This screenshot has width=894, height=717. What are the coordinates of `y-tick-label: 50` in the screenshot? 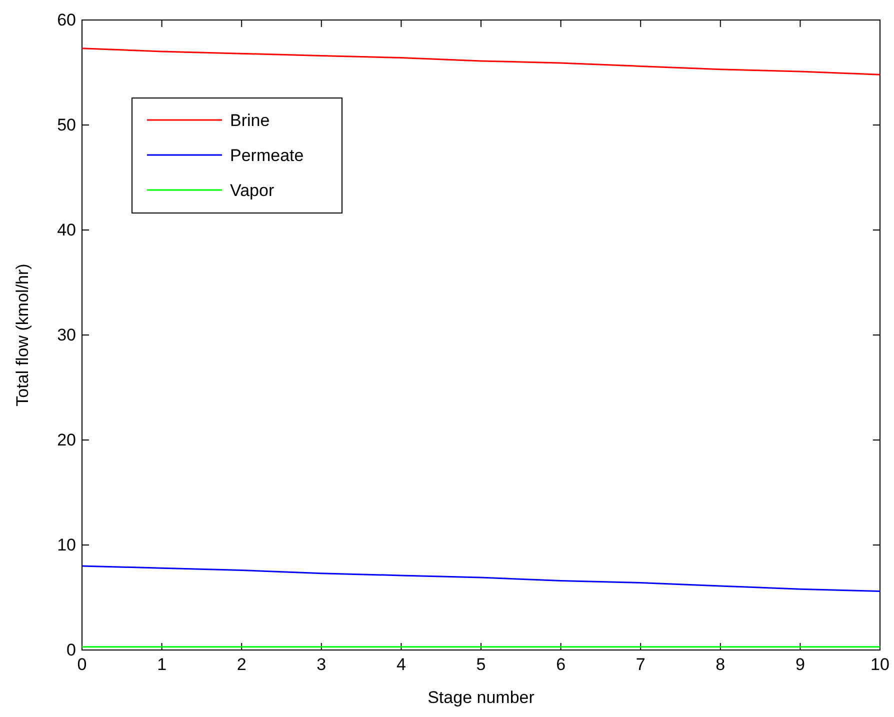 It's located at (66, 124).